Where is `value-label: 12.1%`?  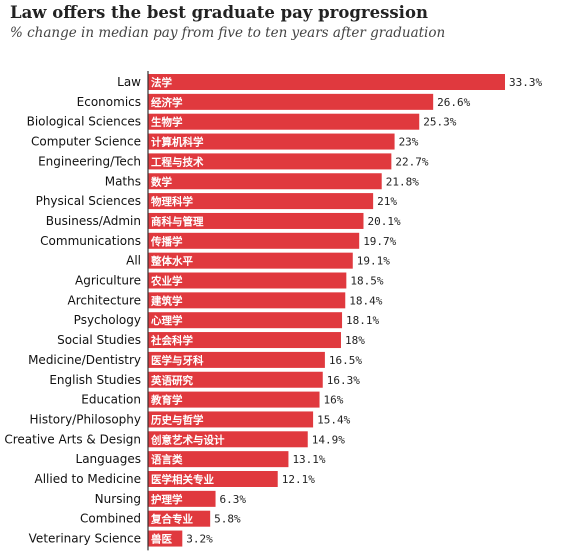
value-label: 12.1% is located at coordinates (298, 479).